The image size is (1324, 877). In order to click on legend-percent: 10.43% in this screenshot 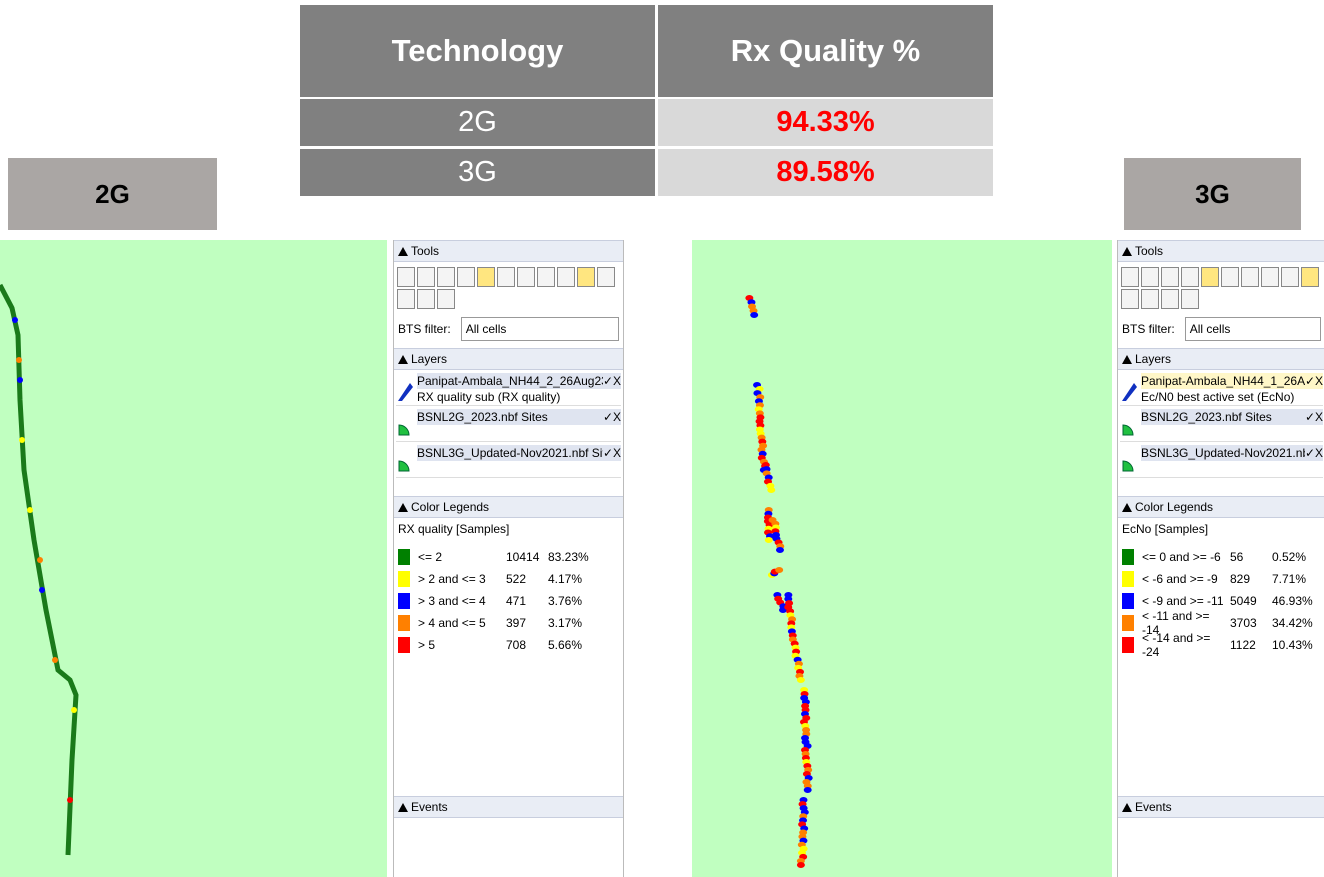, I will do `click(1292, 645)`.